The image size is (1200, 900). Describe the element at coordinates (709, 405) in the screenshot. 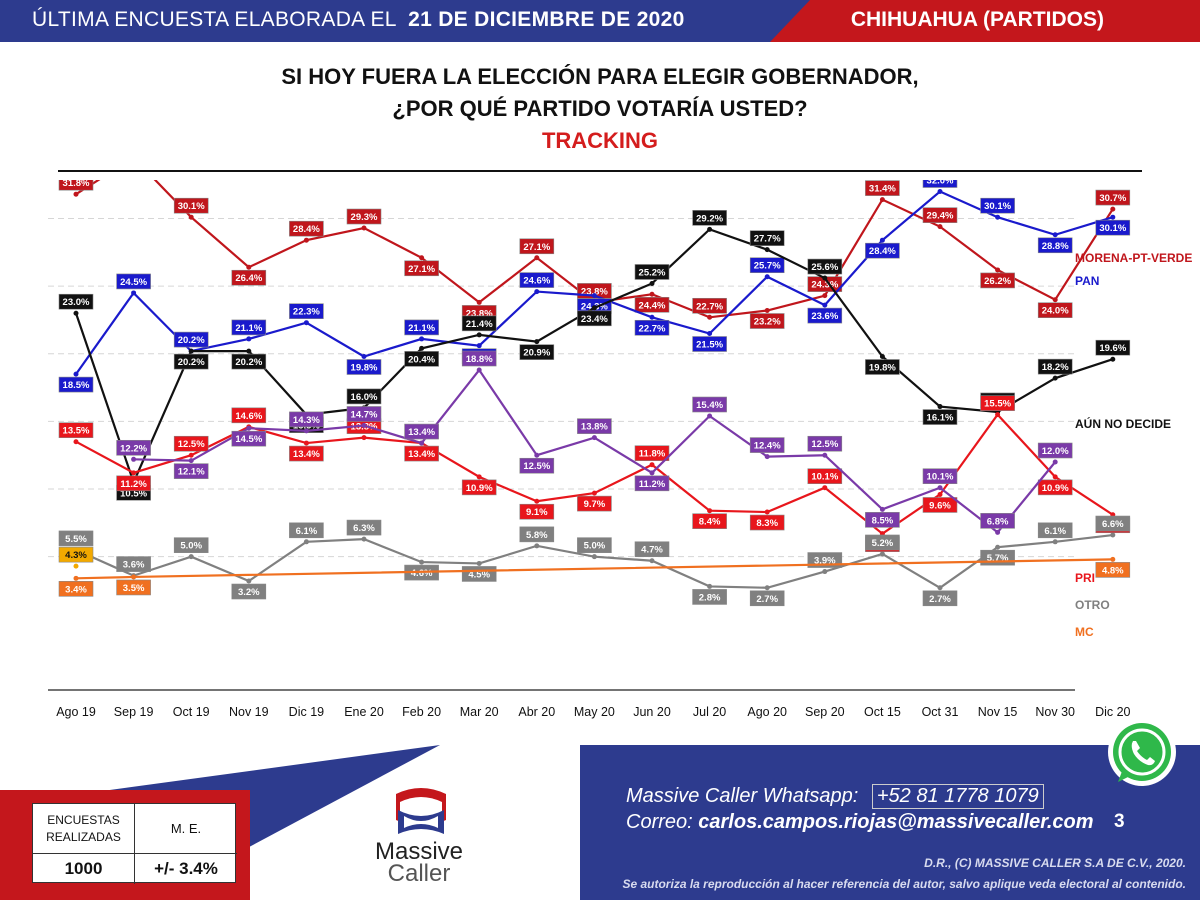

I see `data-label: 15.4%` at that location.